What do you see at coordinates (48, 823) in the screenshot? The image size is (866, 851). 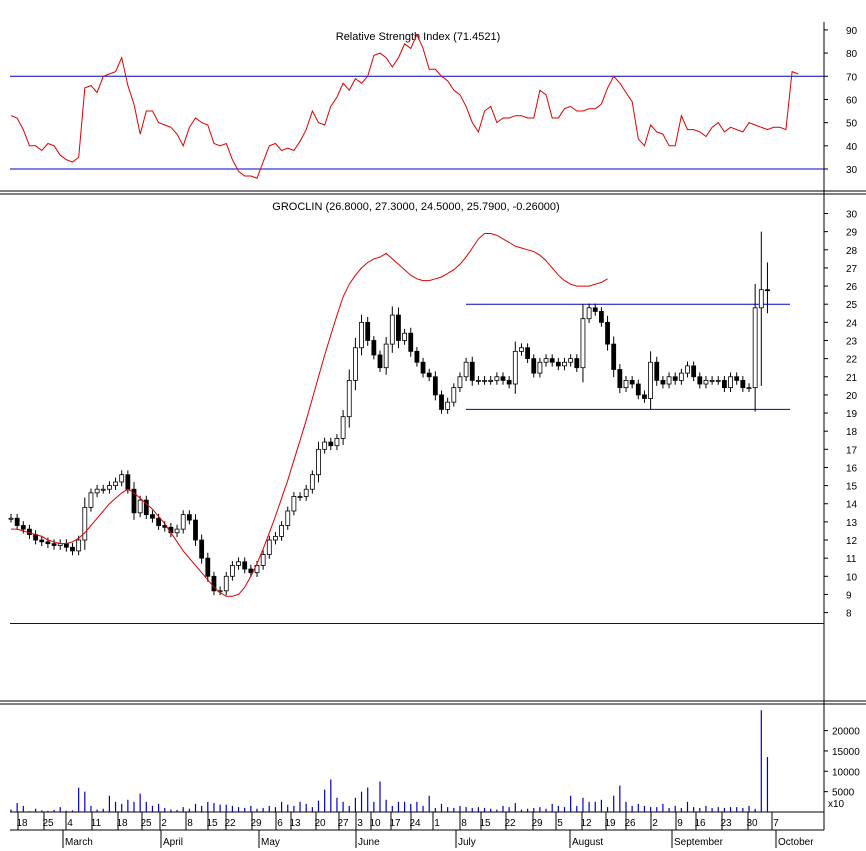 I see `date-label: 25` at bounding box center [48, 823].